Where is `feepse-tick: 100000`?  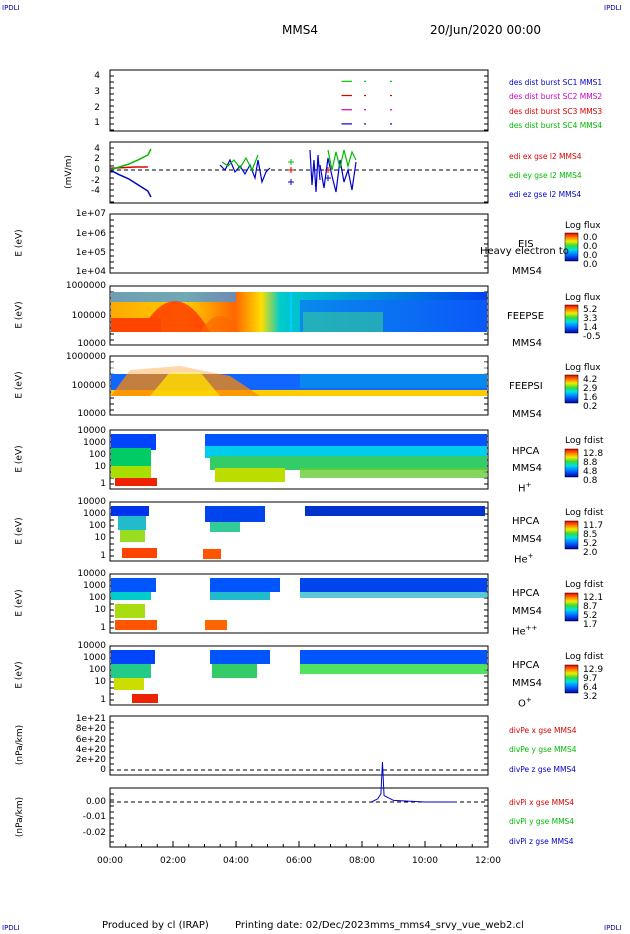 feepse-tick: 100000 is located at coordinates (88, 316).